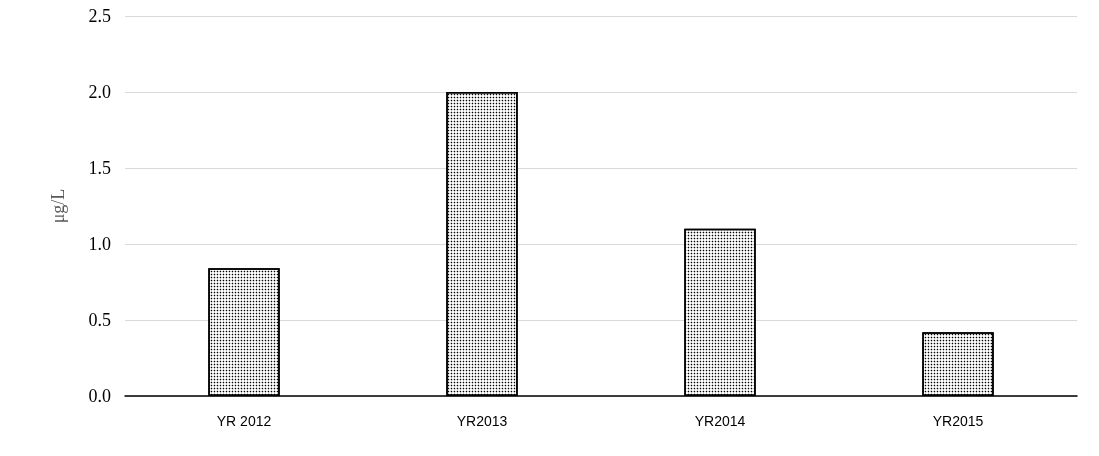 This screenshot has height=456, width=1099. I want to click on x-tick-label: YR2013, so click(482, 421).